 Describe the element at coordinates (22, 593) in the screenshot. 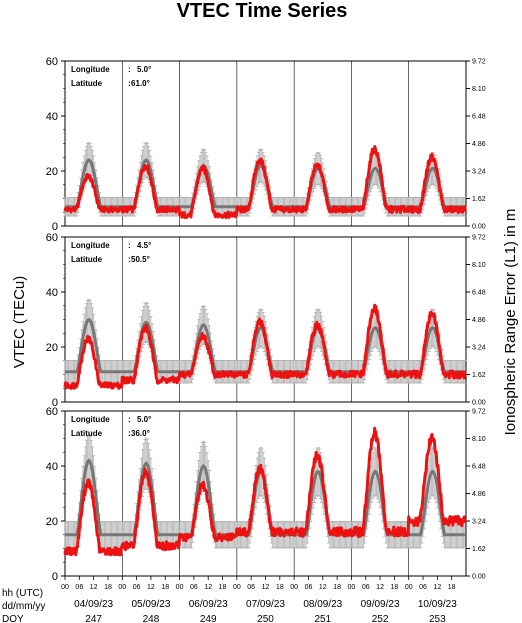

I see `row-label-hh: hh (UTC)` at that location.